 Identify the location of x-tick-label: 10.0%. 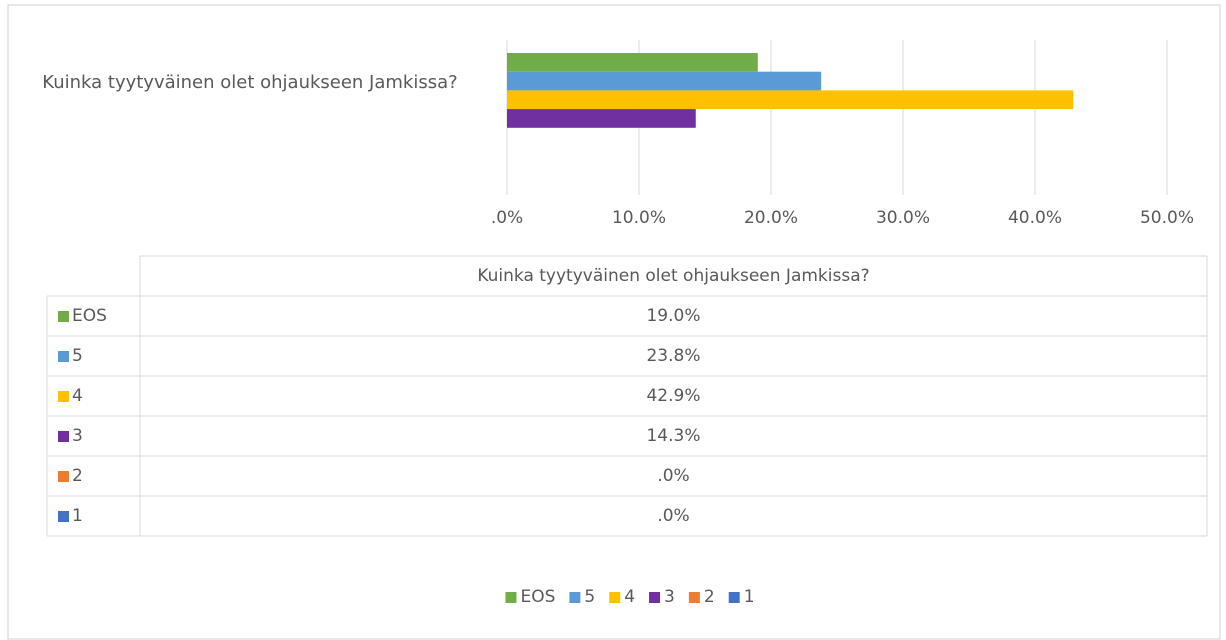
(639, 218).